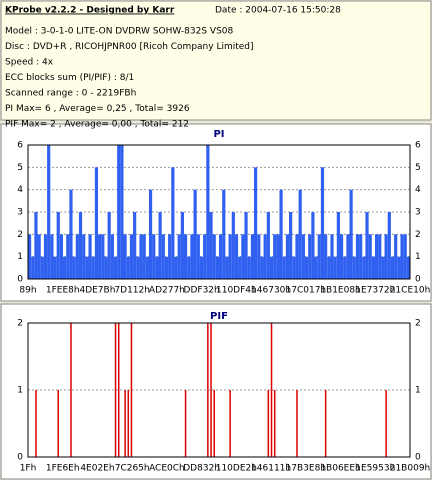  Describe the element at coordinates (306, 469) in the screenshot. I see `x-tick-label: 17B3E8h` at that location.